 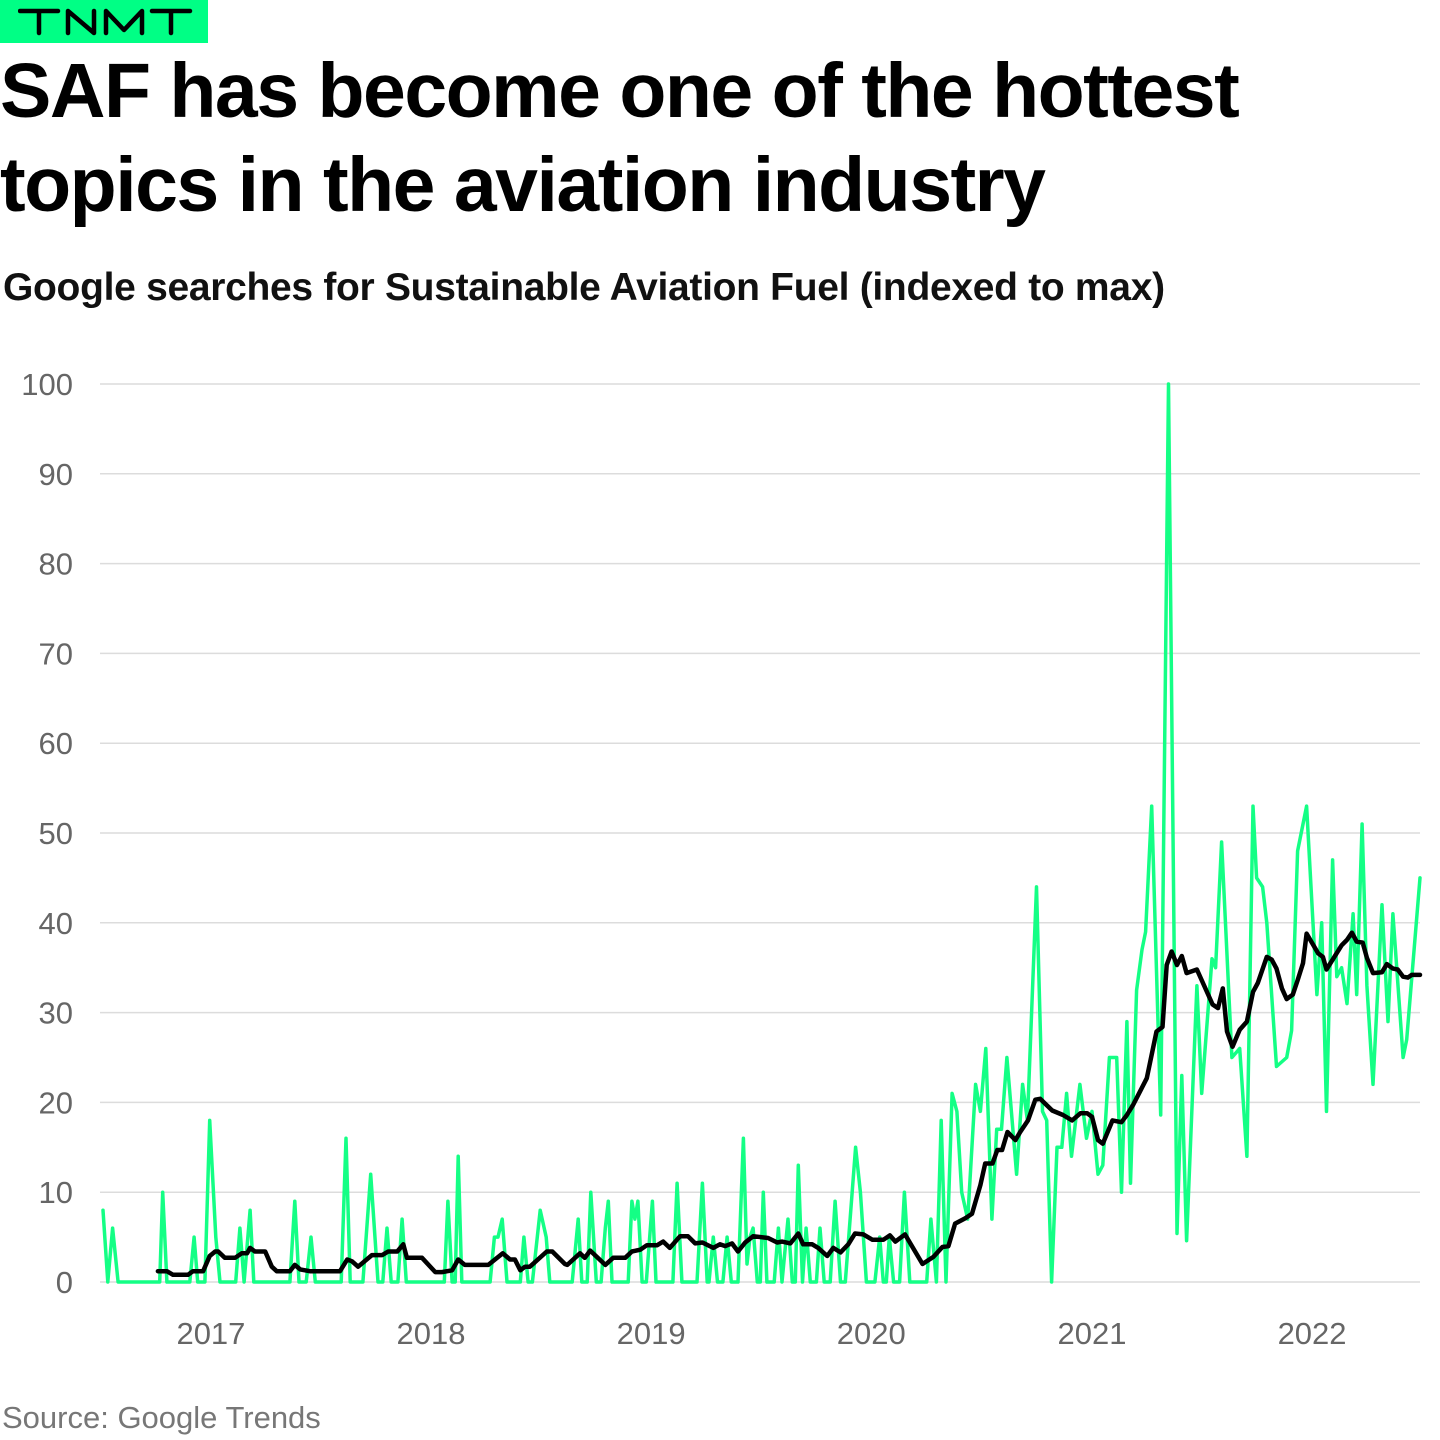 What do you see at coordinates (523, 185) in the screenshot?
I see `title-line: topics in the aviation industry` at bounding box center [523, 185].